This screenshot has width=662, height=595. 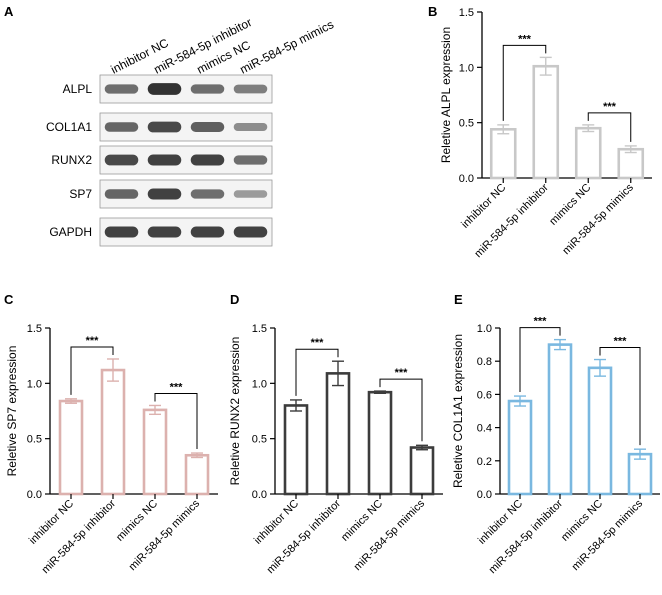 What do you see at coordinates (235, 411) in the screenshot?
I see `y-axis-label: Reletive RUNX2 expression` at bounding box center [235, 411].